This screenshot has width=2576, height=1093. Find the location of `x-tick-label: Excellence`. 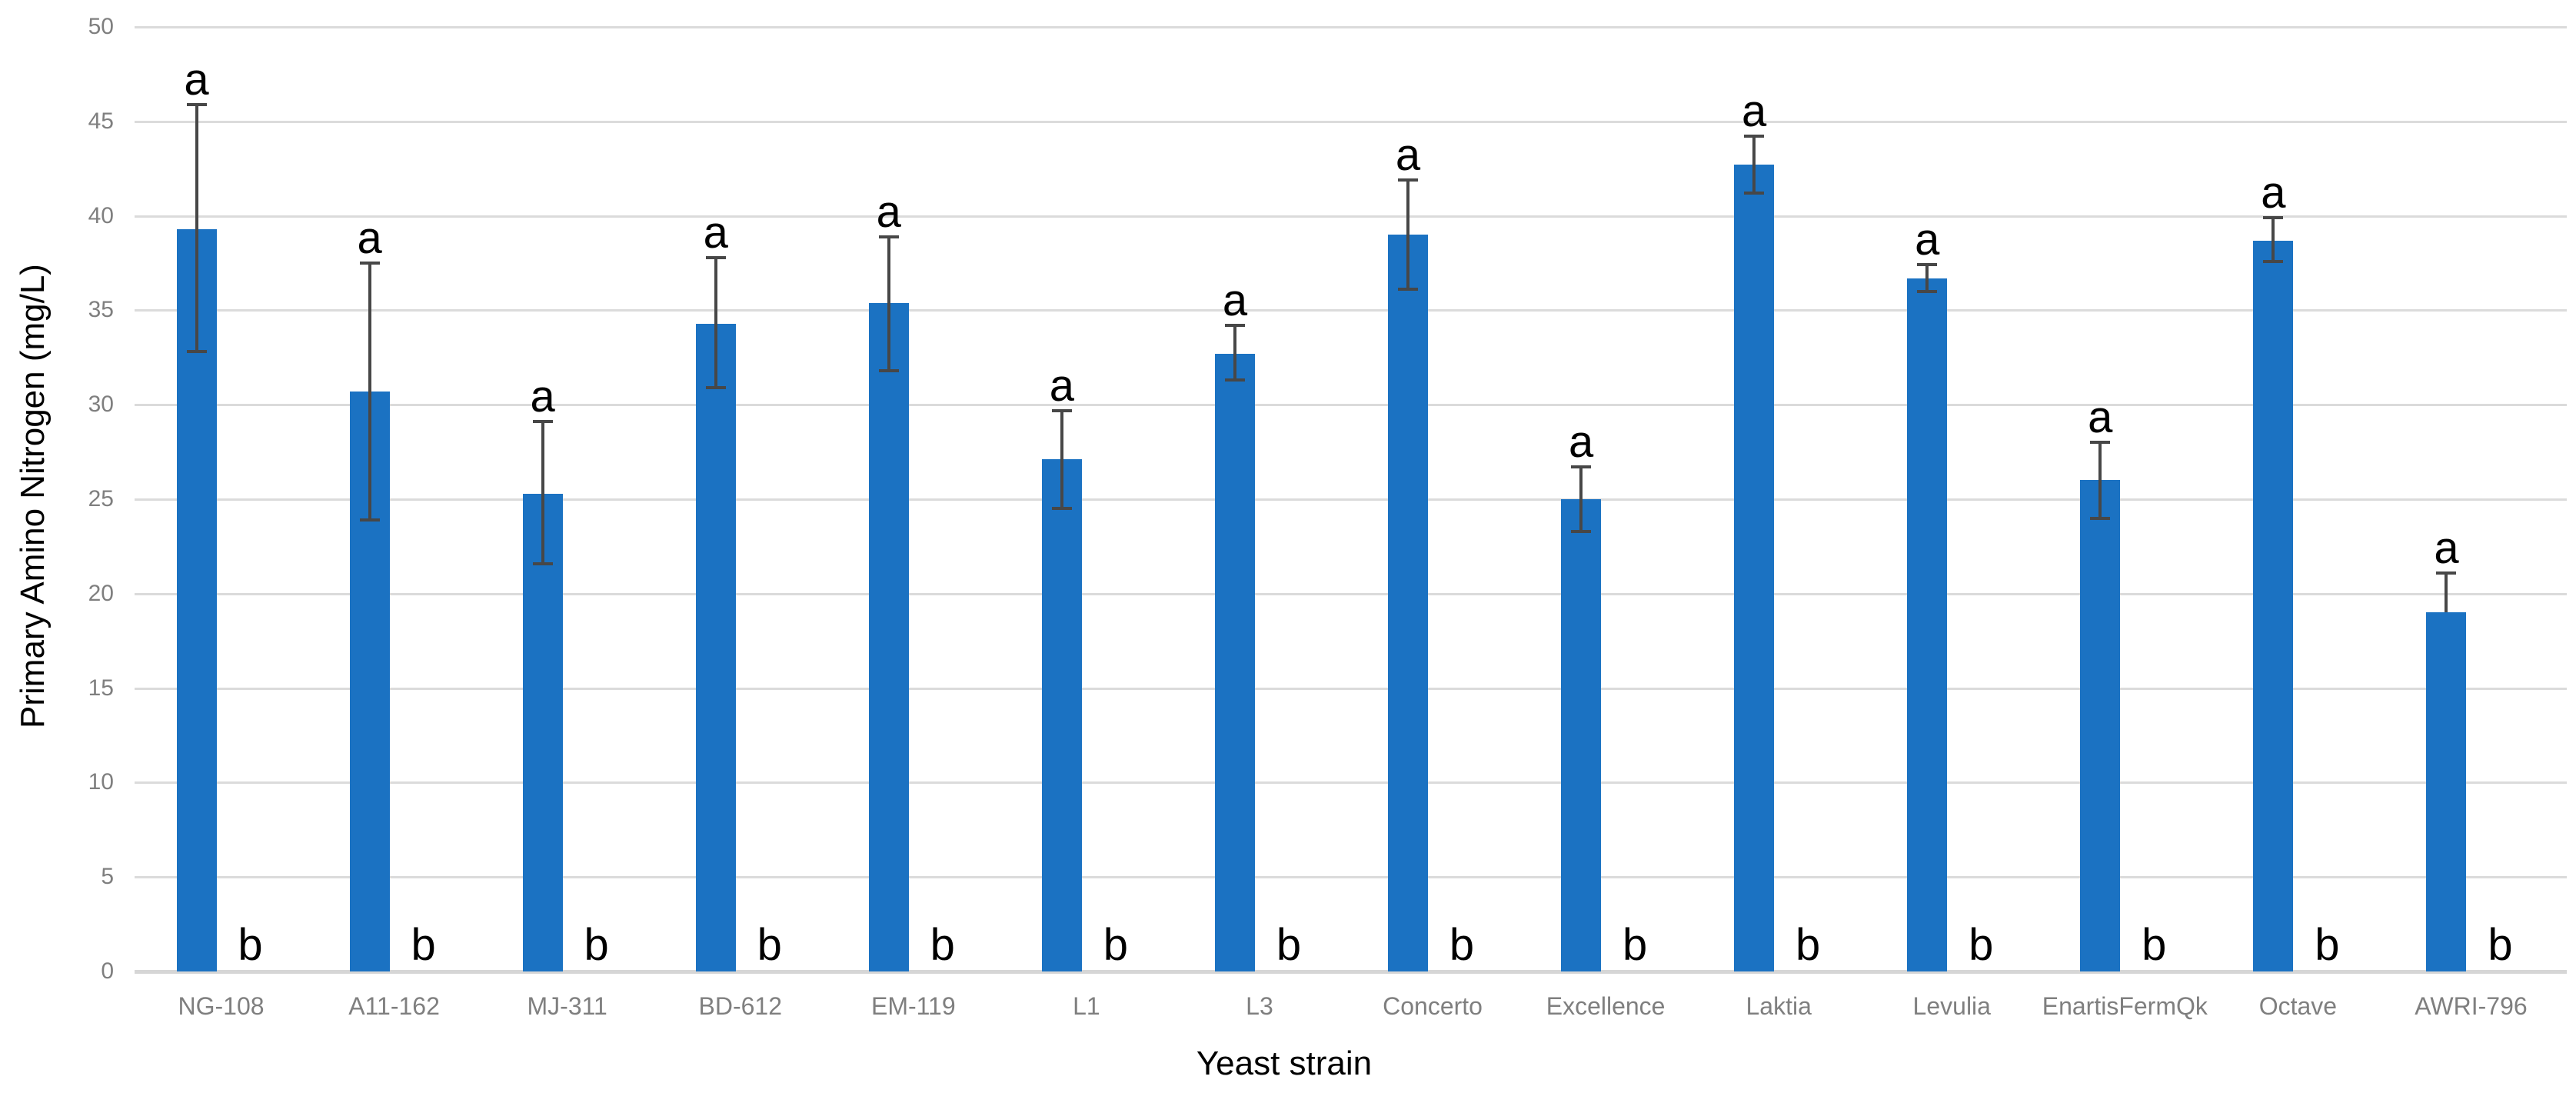

x-tick-label: Excellence is located at coordinates (1606, 1006).